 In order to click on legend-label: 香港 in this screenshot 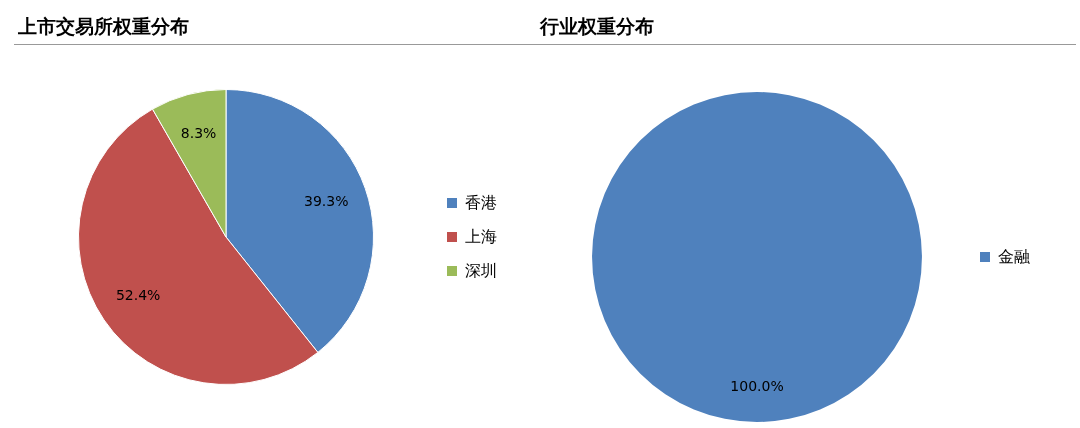, I will do `click(481, 203)`.